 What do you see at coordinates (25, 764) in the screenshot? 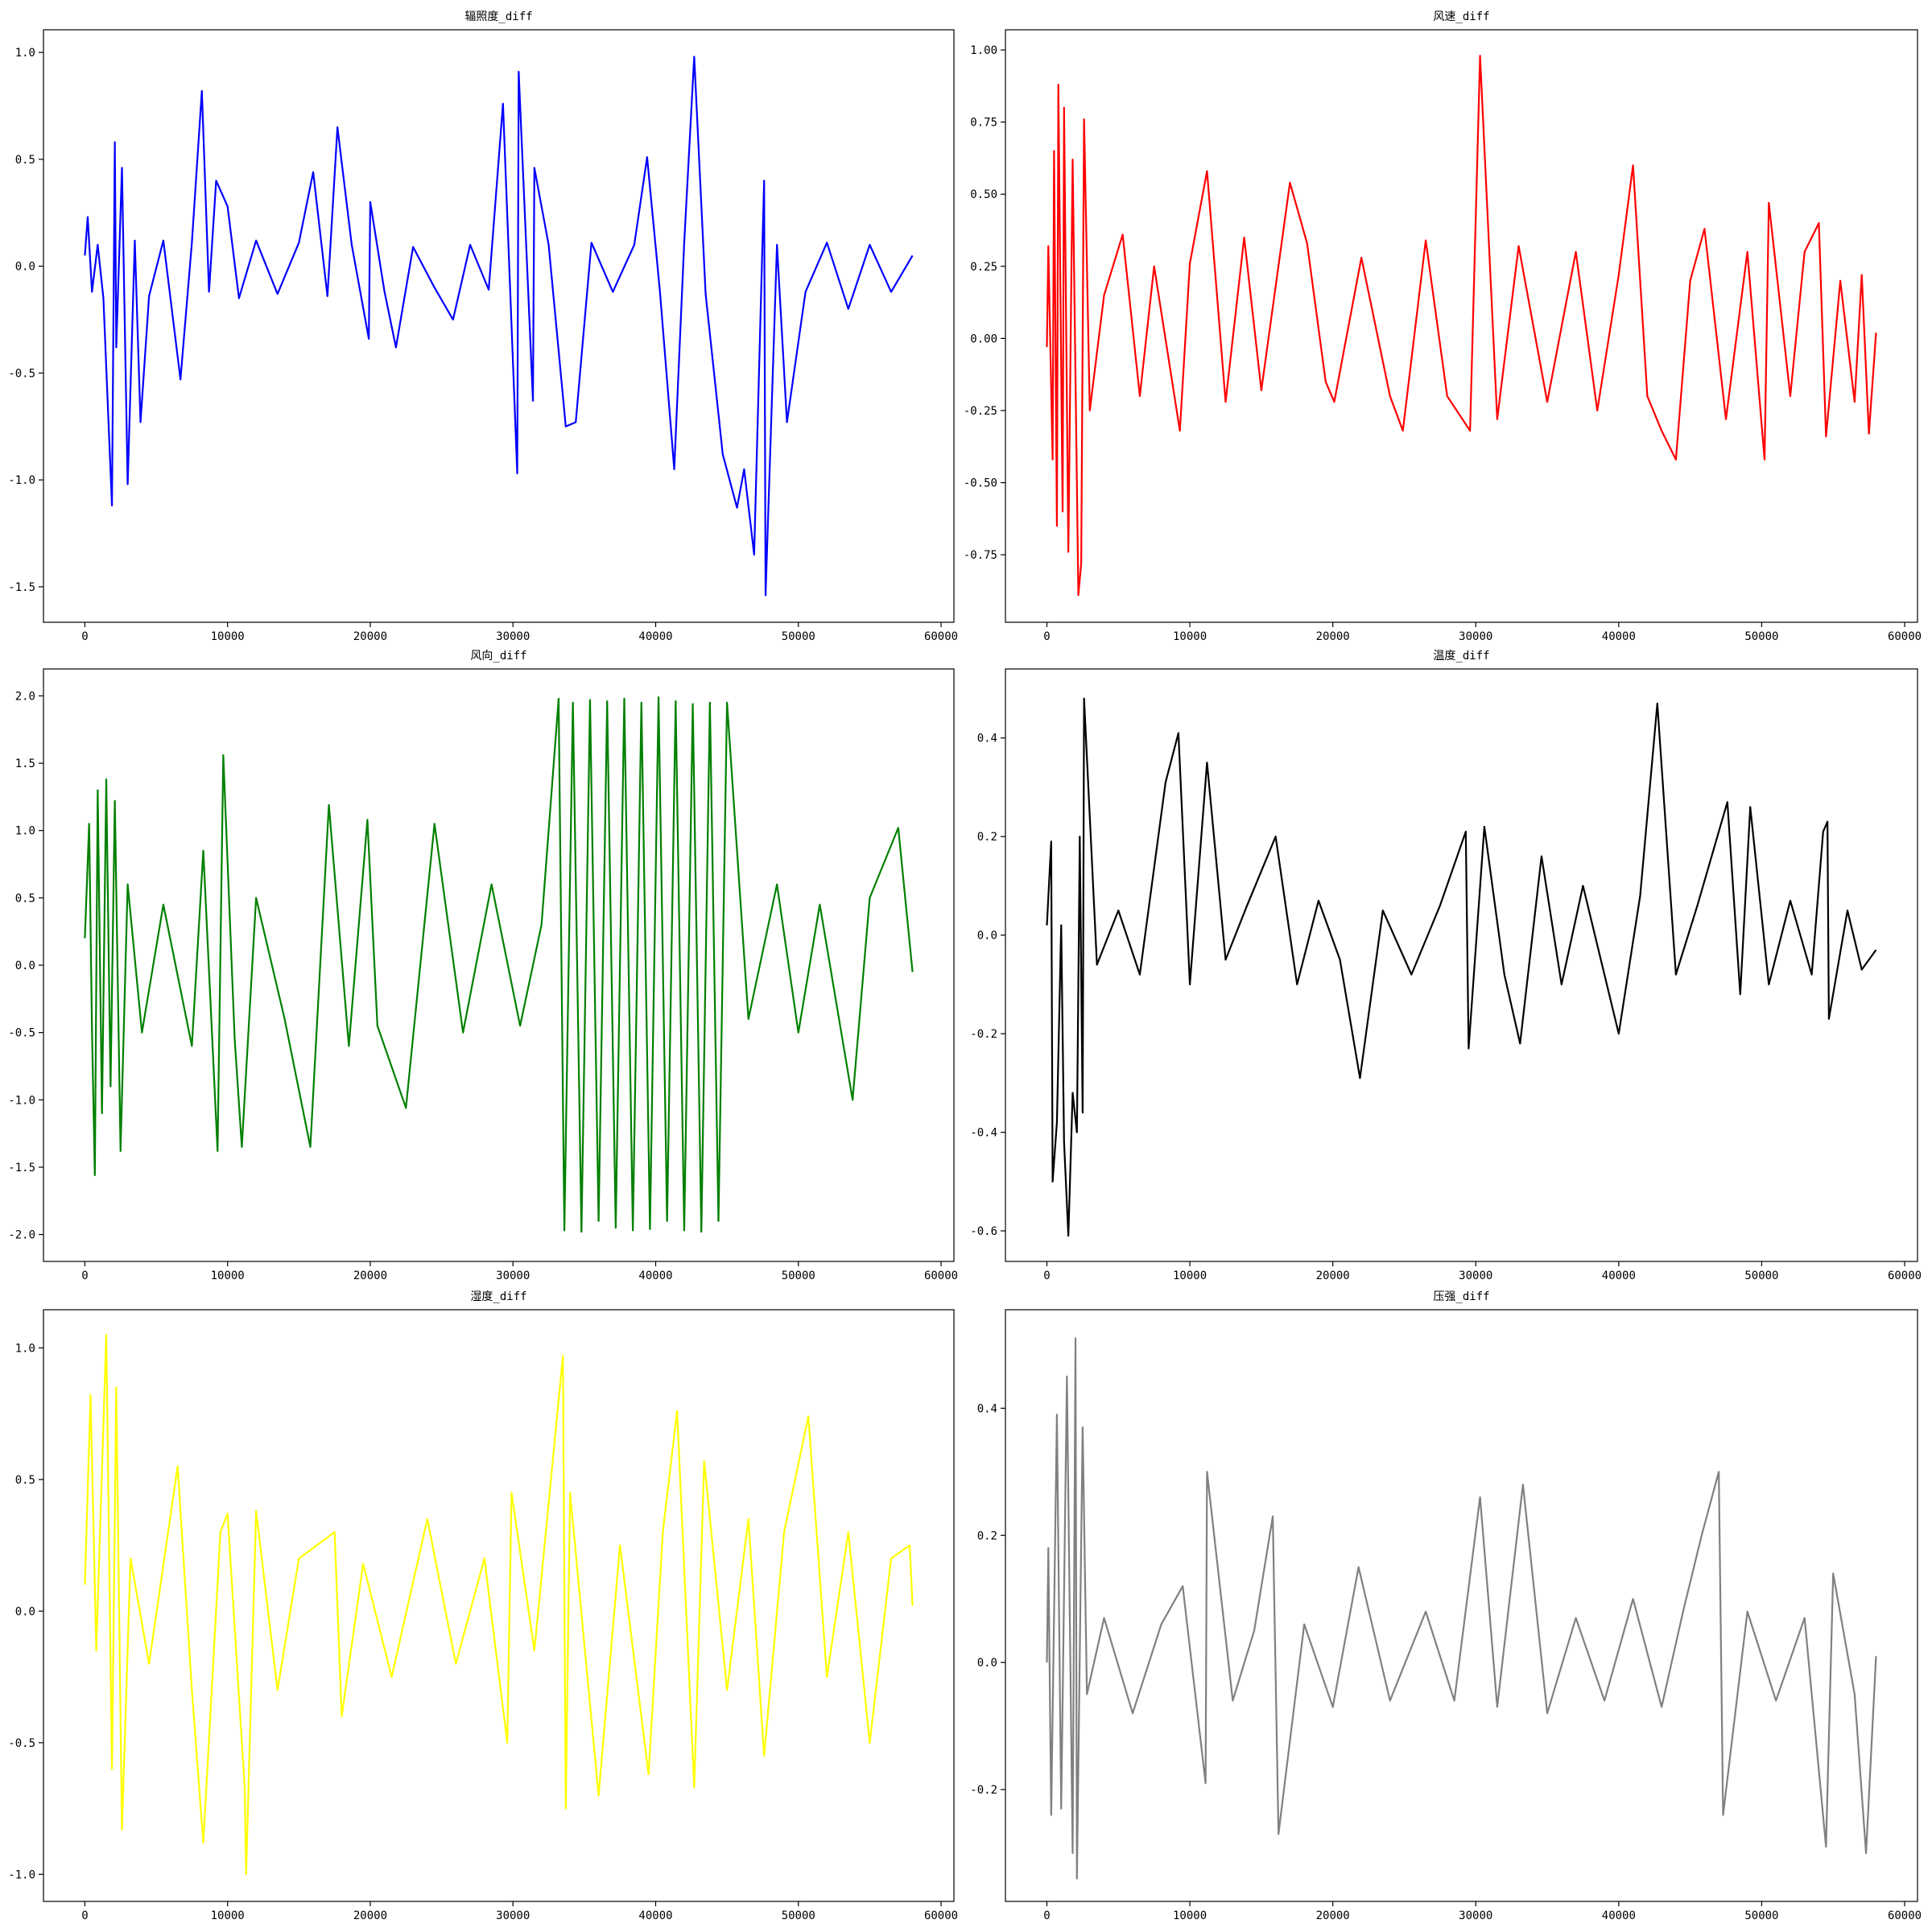
I see `y-tick-label: 1.5` at bounding box center [25, 764].